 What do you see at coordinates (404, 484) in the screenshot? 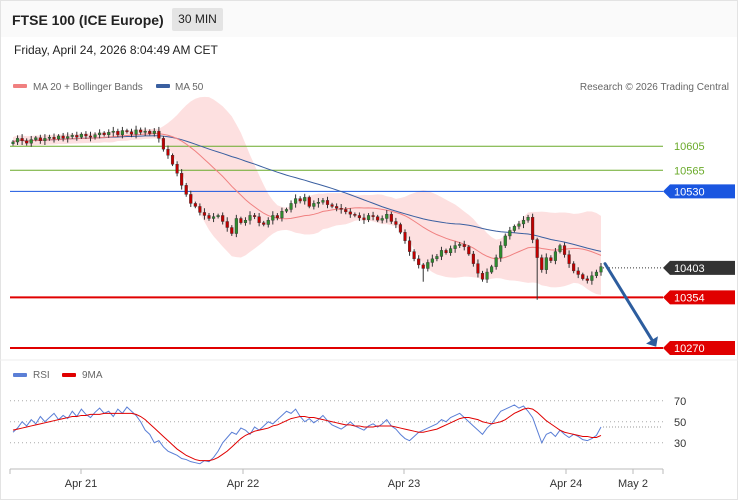
I see `x-tick-label: Apr 23` at bounding box center [404, 484].